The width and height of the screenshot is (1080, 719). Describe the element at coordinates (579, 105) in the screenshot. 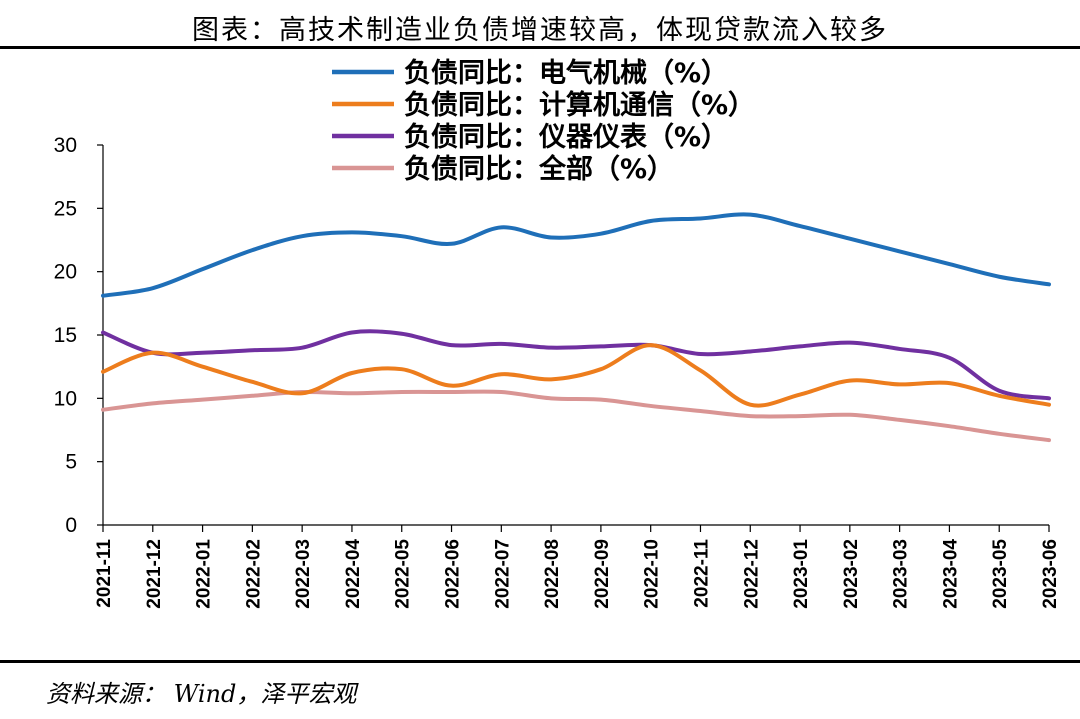

I see `legend-label: 负债同比：计算机通信（%）` at that location.